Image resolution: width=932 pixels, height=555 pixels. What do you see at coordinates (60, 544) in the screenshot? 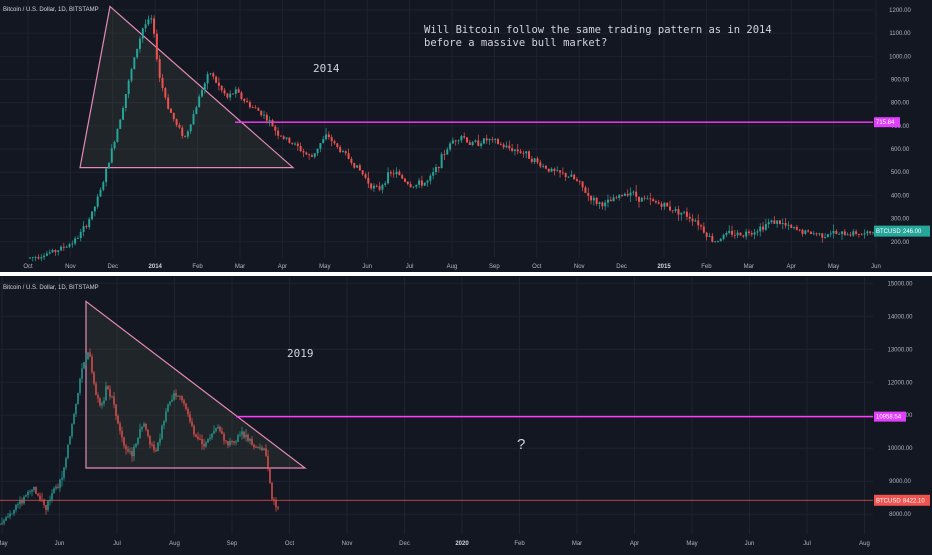
I see `x-tick-label: Jun` at bounding box center [60, 544].